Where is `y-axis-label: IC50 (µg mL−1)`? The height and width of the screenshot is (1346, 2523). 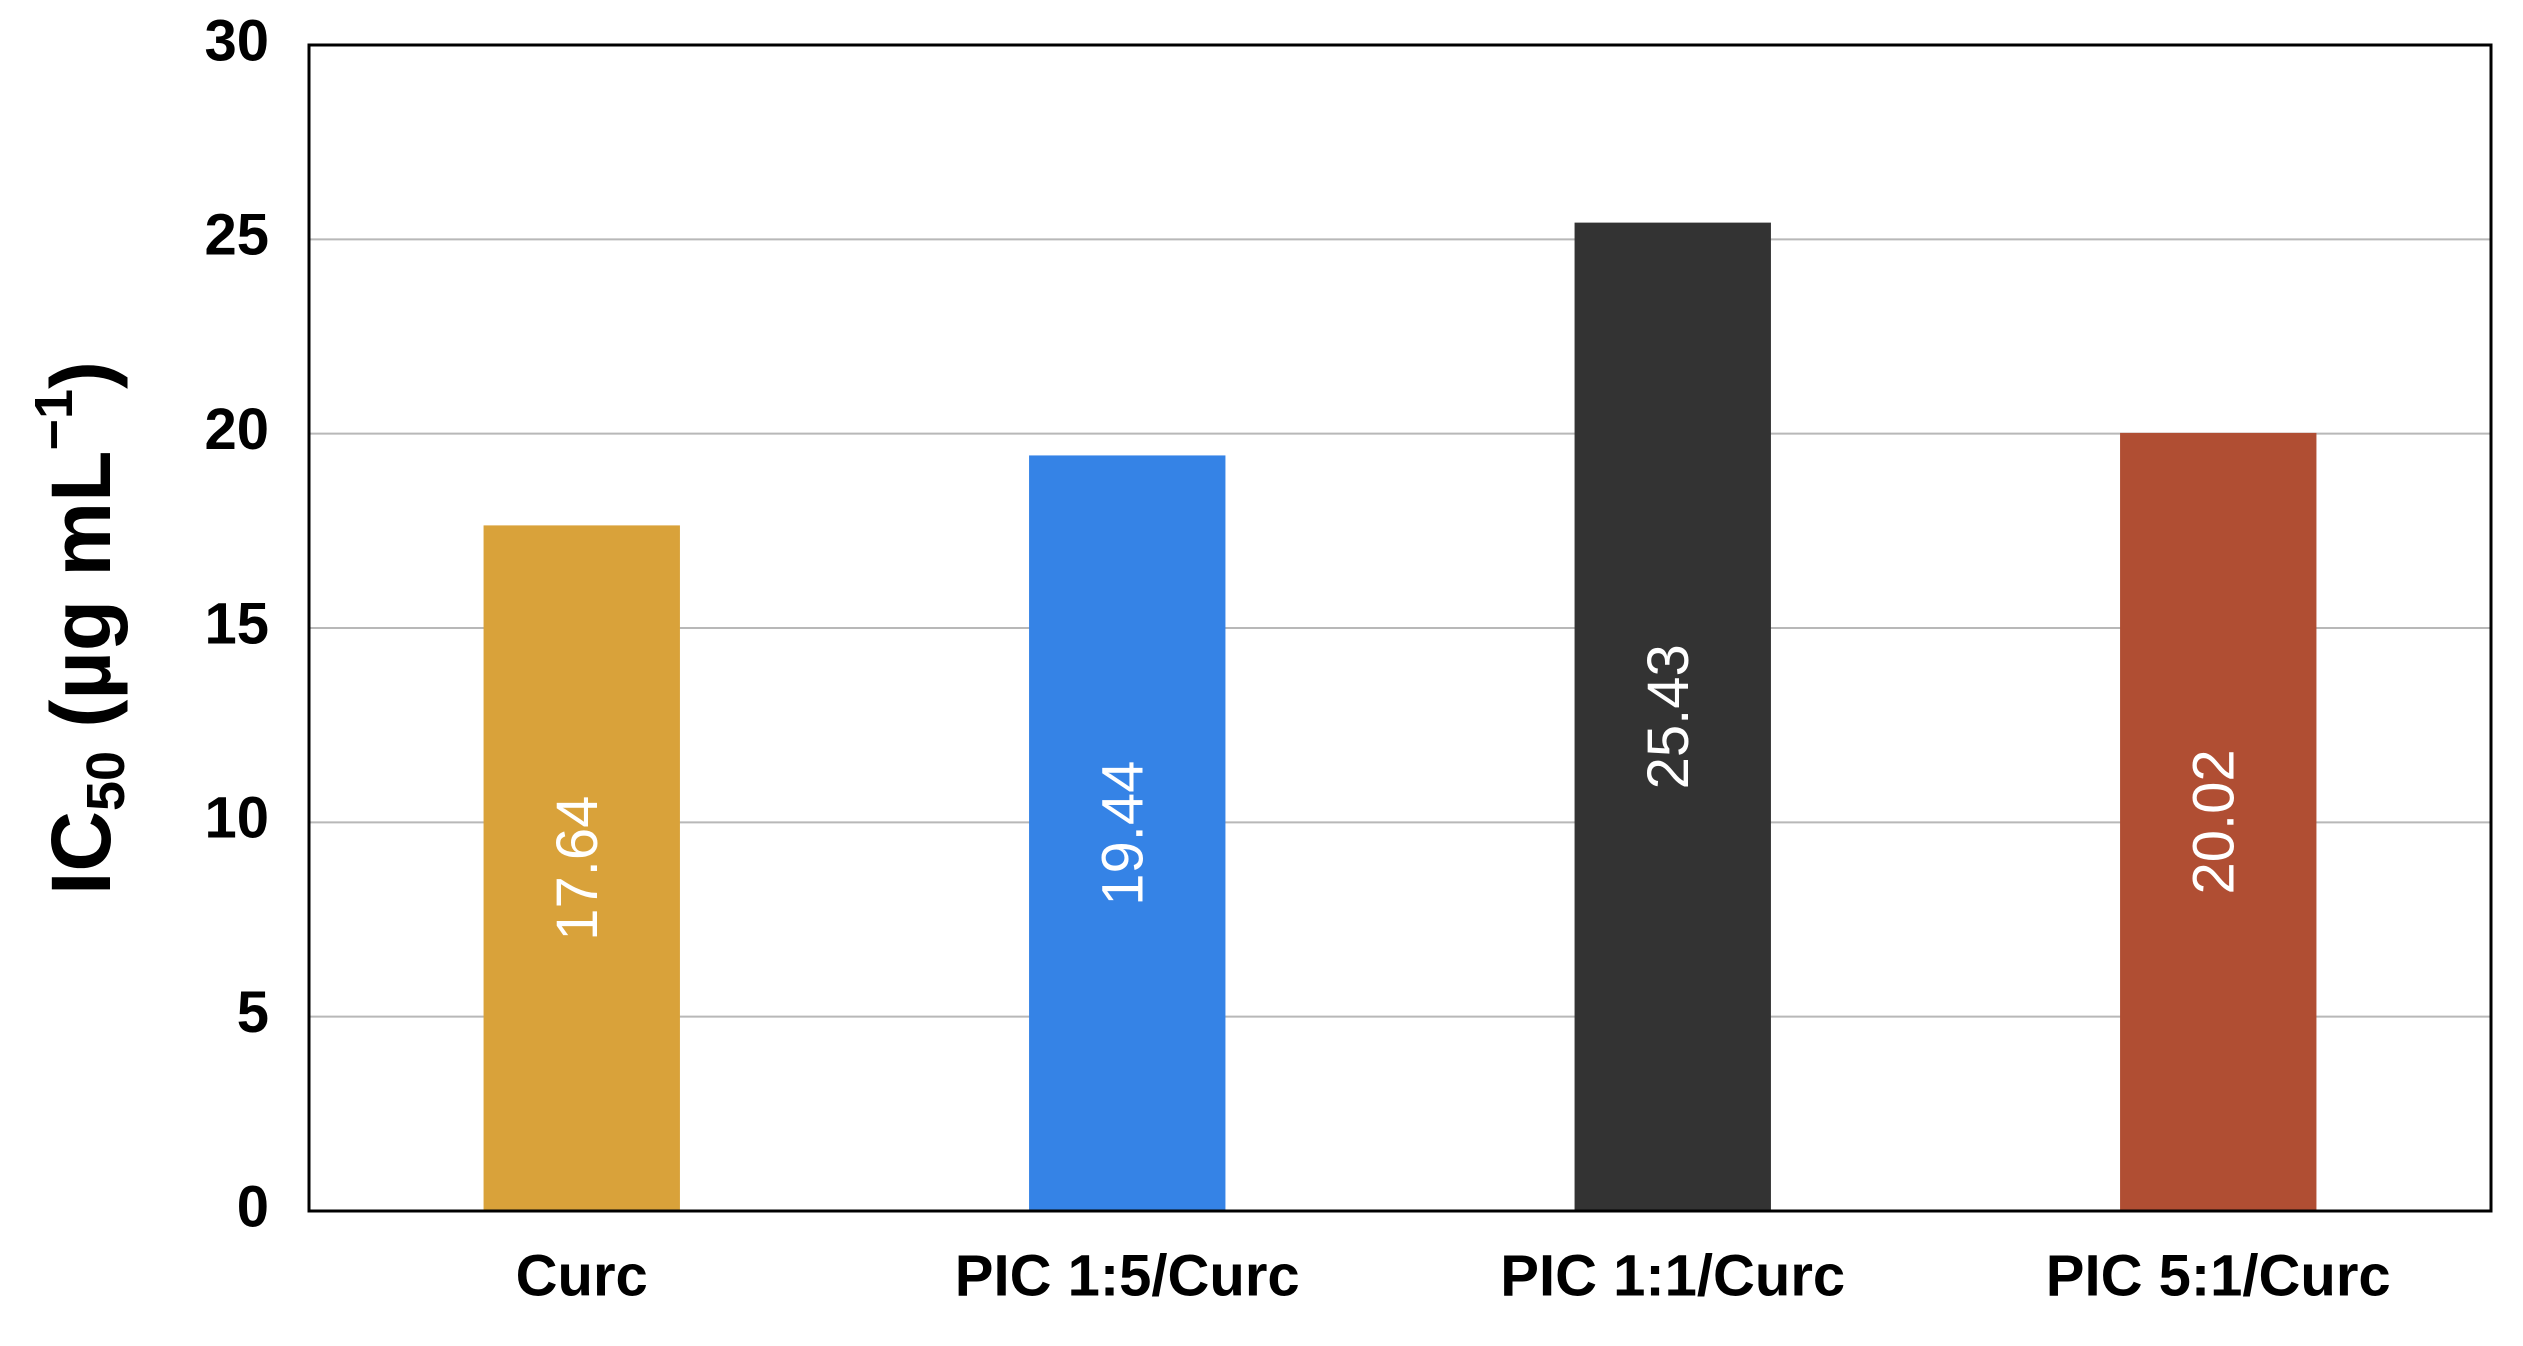
y-axis-label: IC50 (µg mL−1) is located at coordinates (80, 628).